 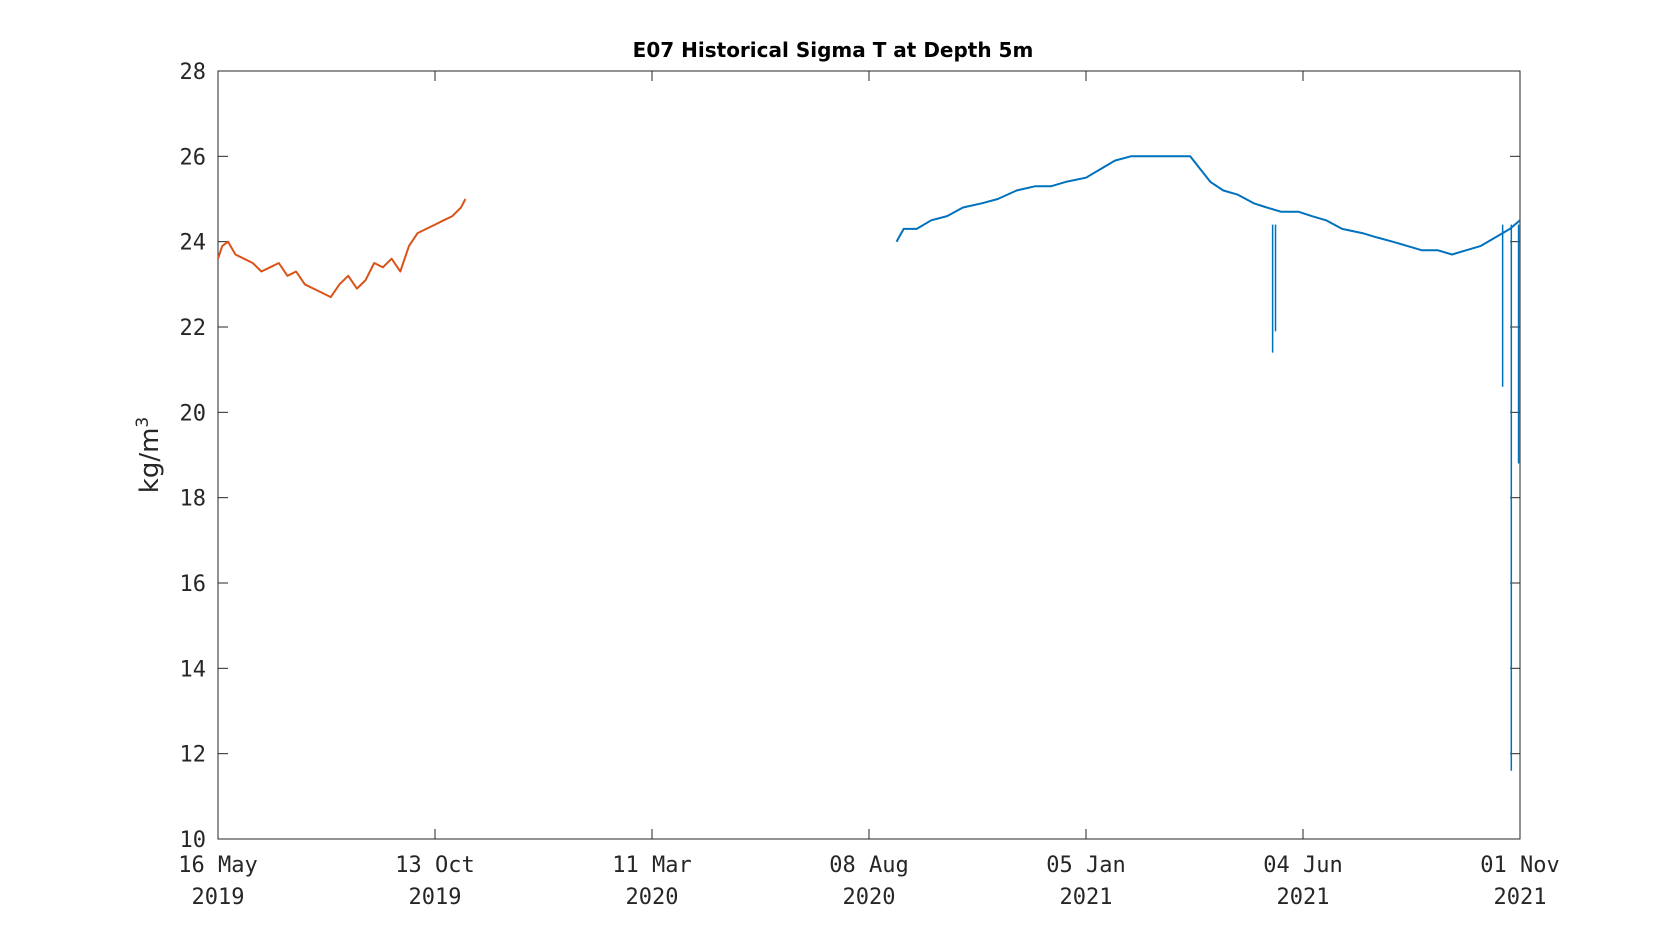 What do you see at coordinates (434, 865) in the screenshot?
I see `x-tick-label: 13 Oct` at bounding box center [434, 865].